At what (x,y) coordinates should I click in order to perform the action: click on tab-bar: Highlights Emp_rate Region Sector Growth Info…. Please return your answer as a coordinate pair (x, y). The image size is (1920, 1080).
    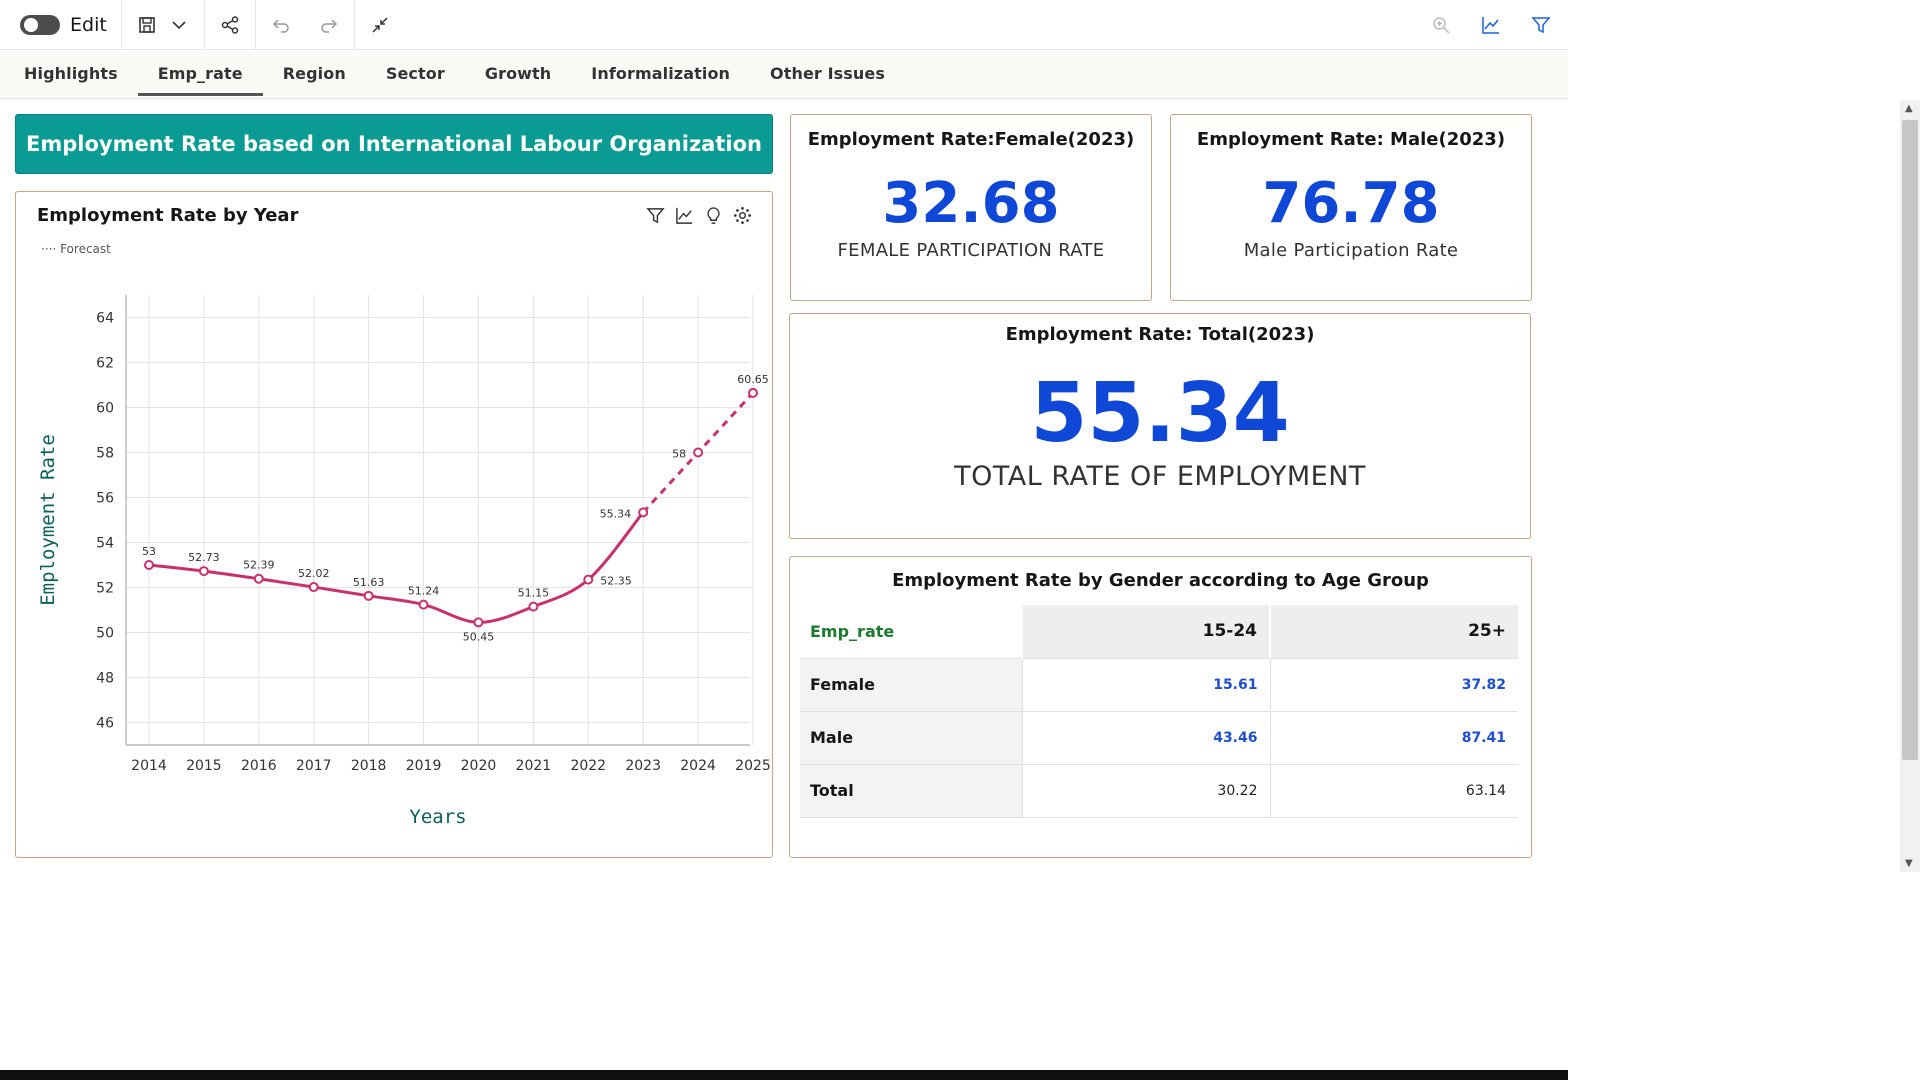
    Looking at the image, I should click on (784, 74).